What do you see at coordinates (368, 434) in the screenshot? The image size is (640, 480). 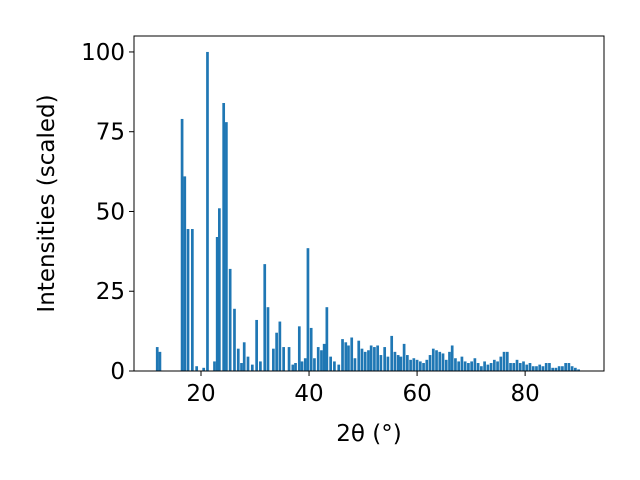 I see `x-axis-label: 2θ (°)` at bounding box center [368, 434].